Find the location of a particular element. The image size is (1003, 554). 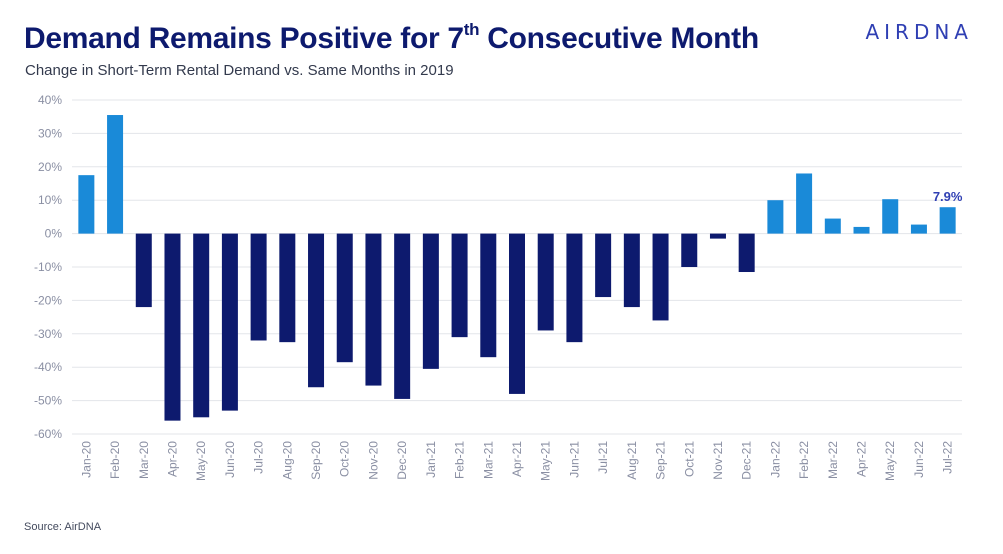

y-axis-ticks: 40% 30% 20% 10% 0% -10% -20% -30% -40% -50% -60% is located at coordinates (48, 267).